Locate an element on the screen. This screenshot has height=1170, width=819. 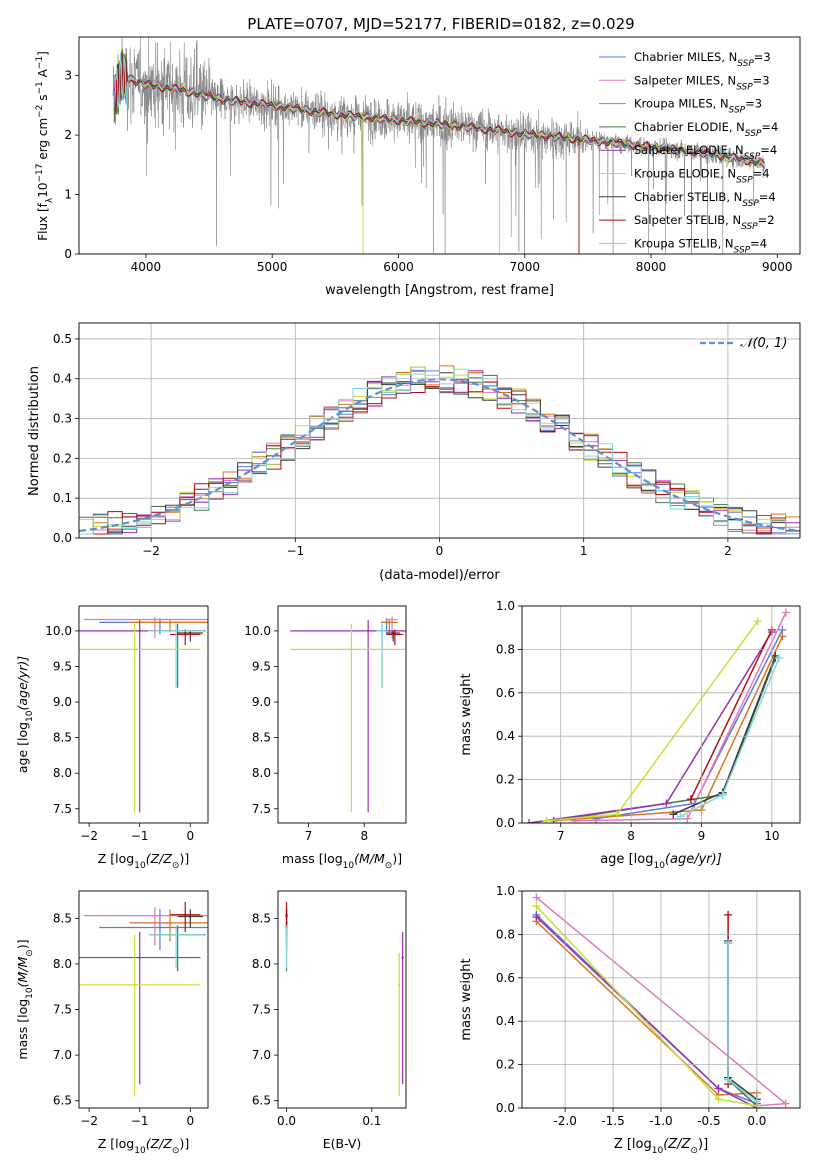
y-axis-label: age [log10(age/yr)] is located at coordinates (25, 714).